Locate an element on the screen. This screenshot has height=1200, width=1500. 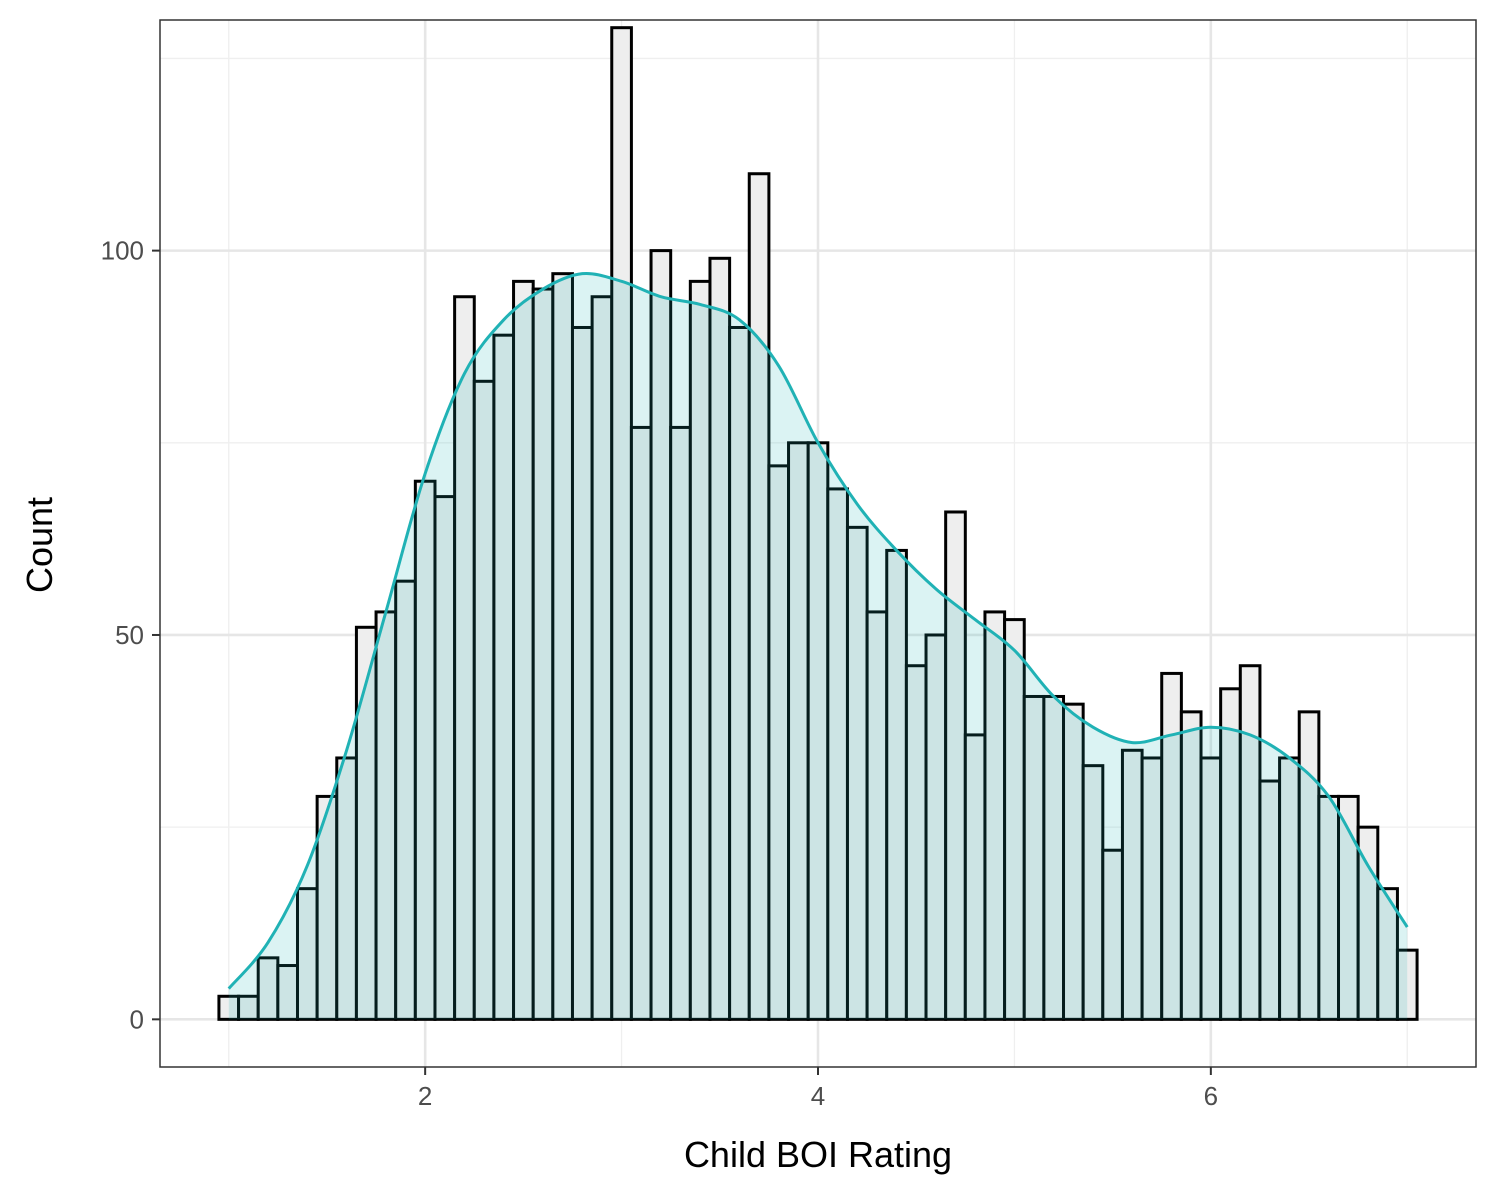
y-tick-label: 100 is located at coordinates (122, 251).